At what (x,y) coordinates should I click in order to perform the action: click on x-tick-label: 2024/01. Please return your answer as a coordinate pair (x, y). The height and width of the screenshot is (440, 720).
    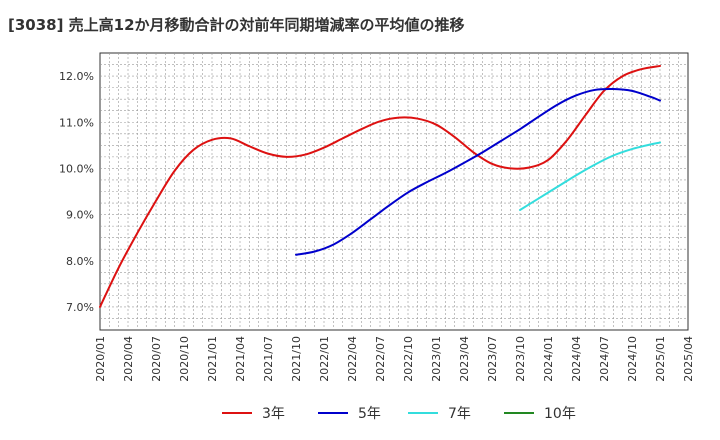
    Looking at the image, I should click on (548, 359).